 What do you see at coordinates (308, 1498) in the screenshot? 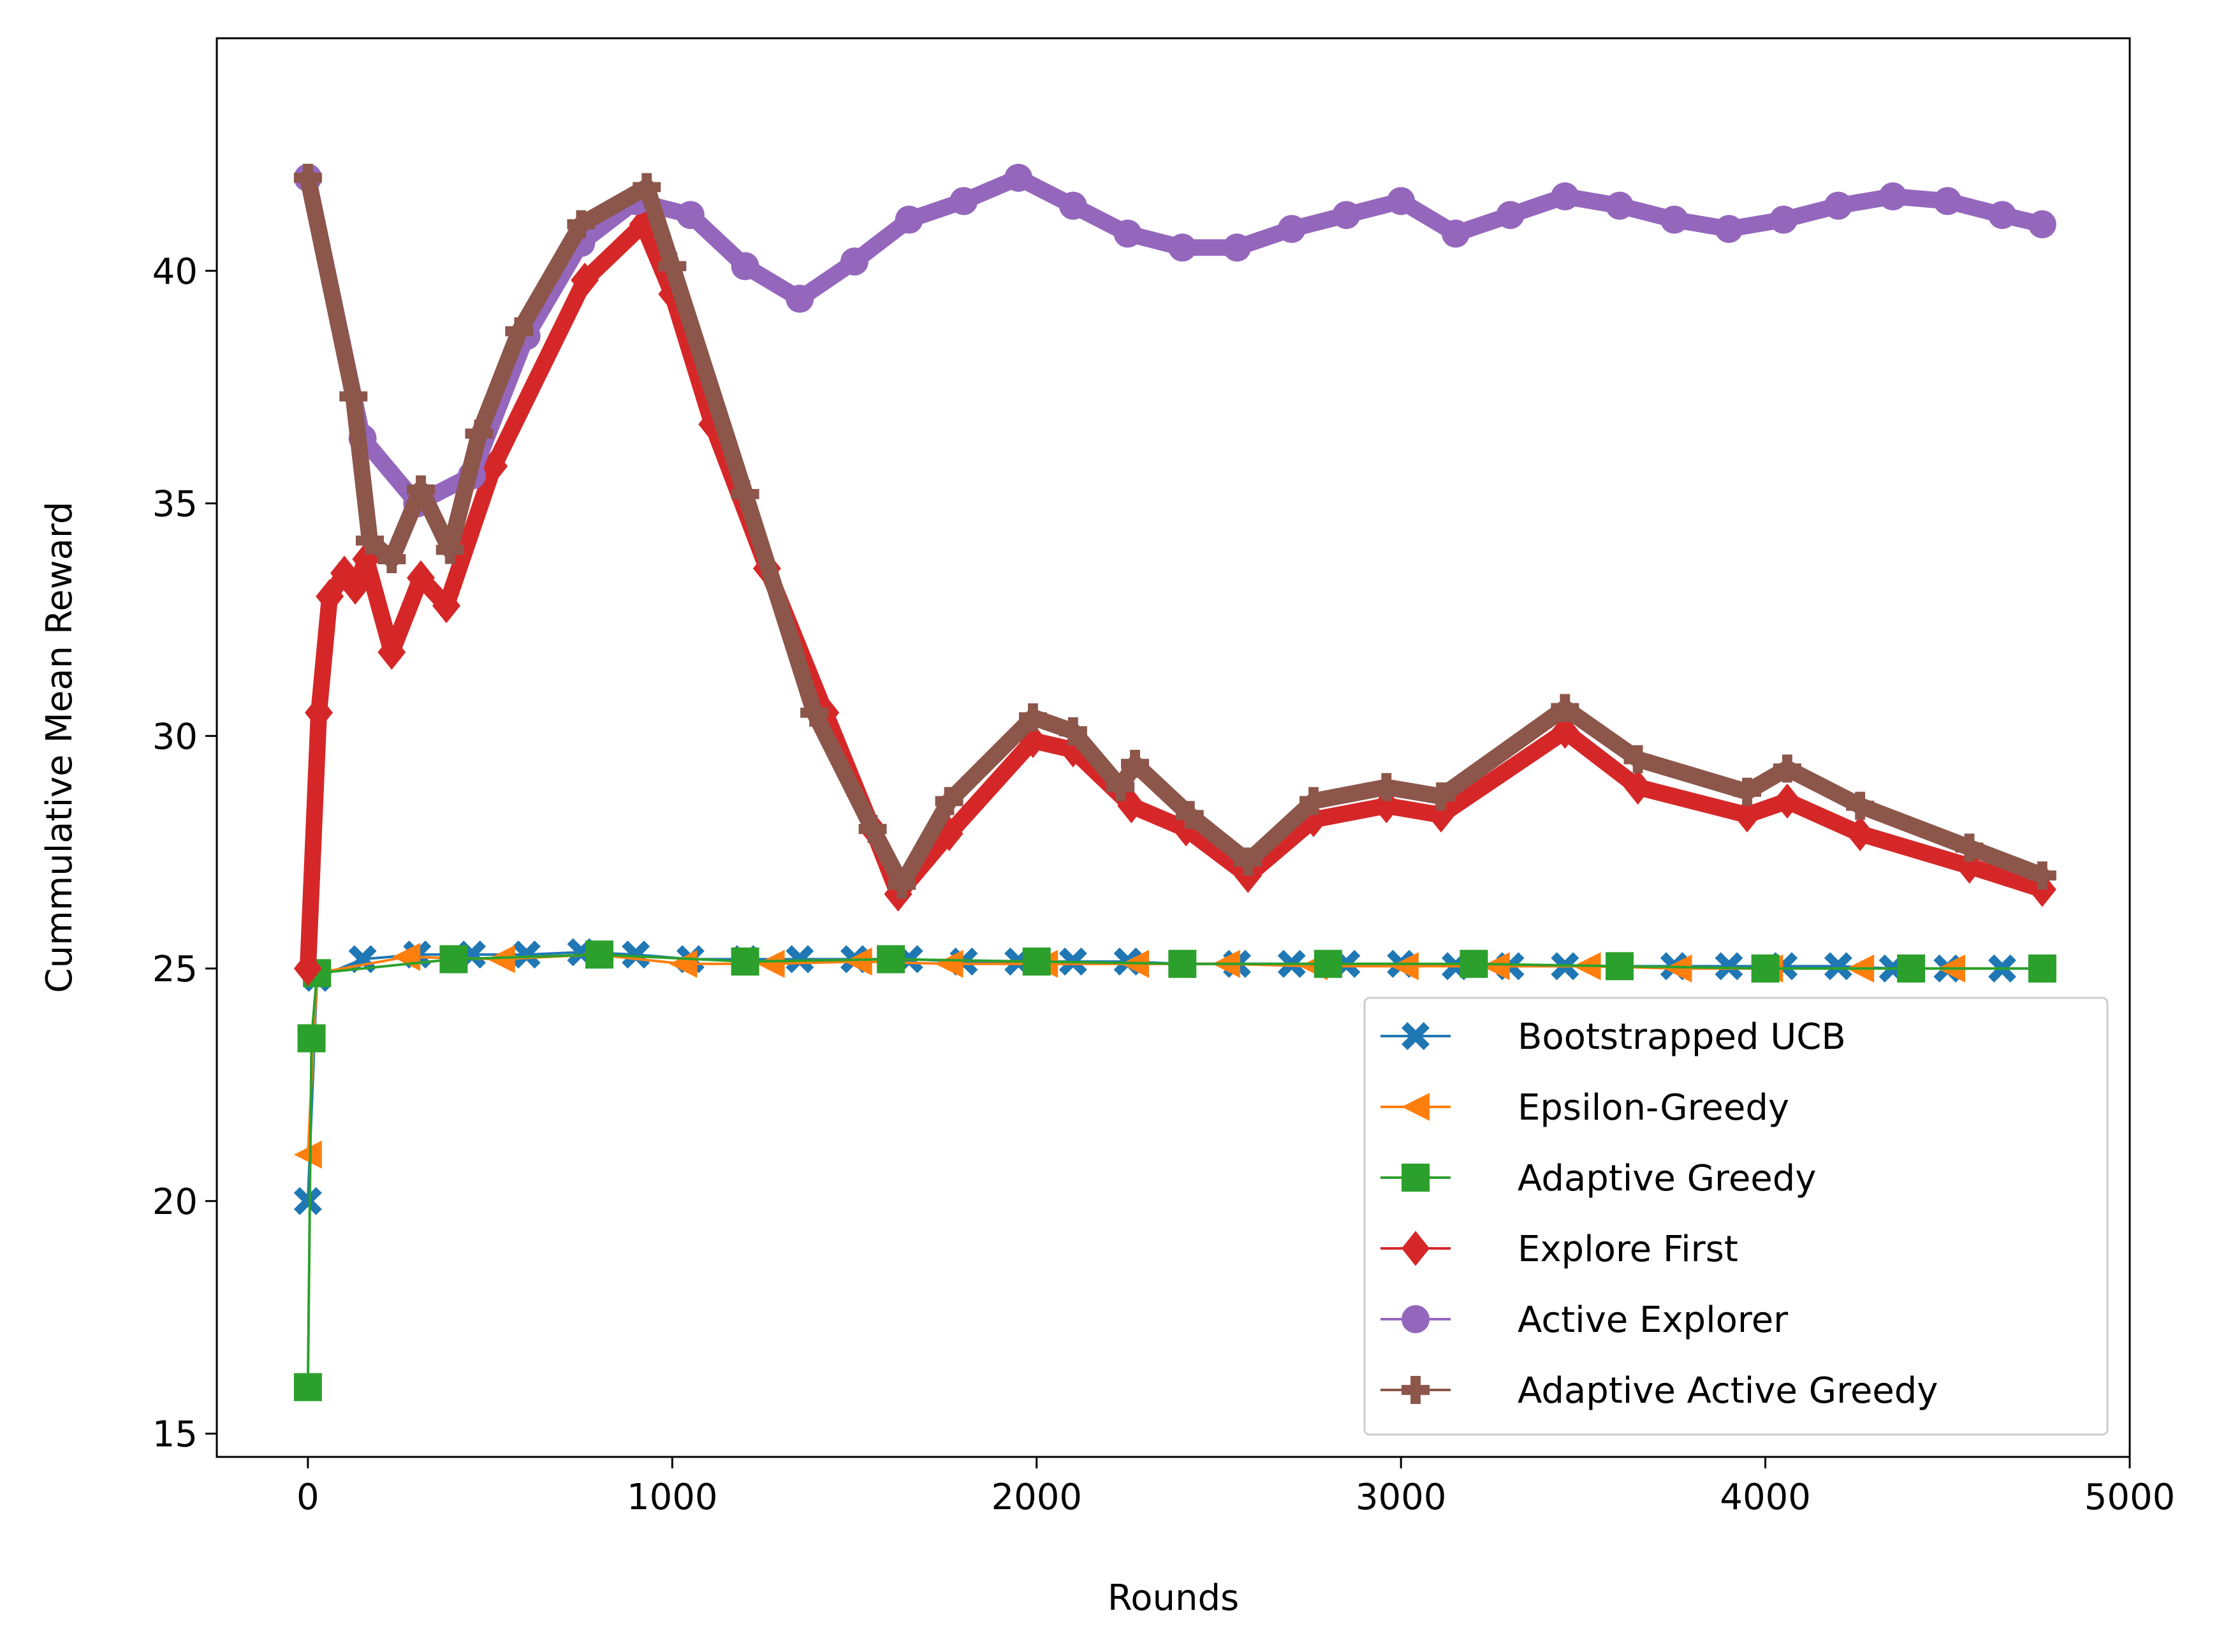
I see `x-tick-label: 0` at bounding box center [308, 1498].